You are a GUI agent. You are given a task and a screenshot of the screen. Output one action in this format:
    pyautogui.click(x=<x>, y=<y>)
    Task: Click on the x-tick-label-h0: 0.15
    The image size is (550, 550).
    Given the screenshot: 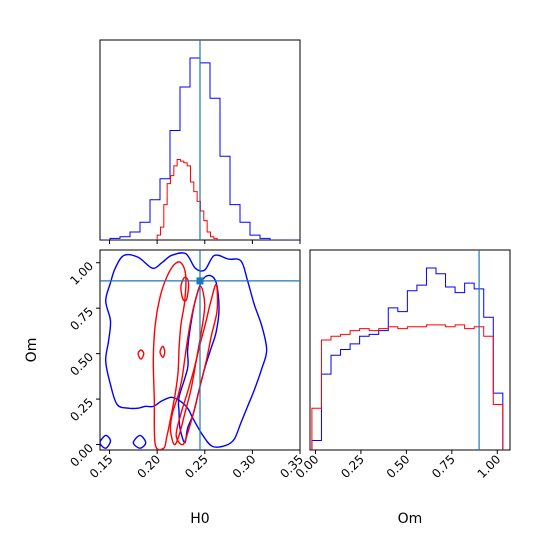 What is the action you would take?
    pyautogui.click(x=101, y=466)
    